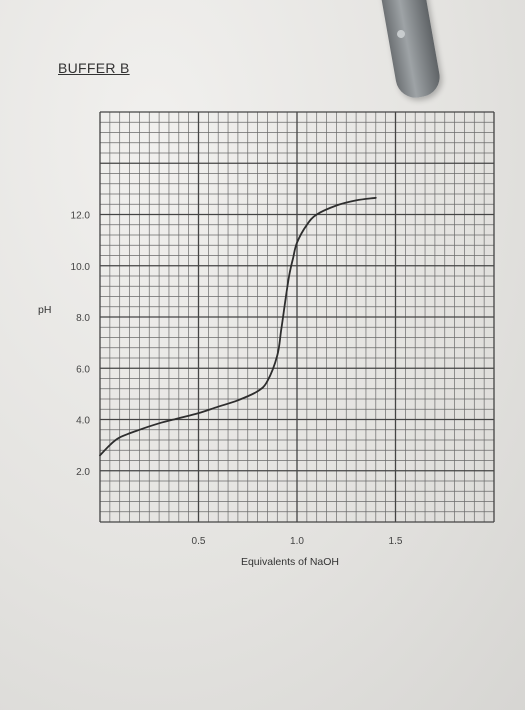 Image resolution: width=525 pixels, height=710 pixels. What do you see at coordinates (290, 562) in the screenshot?
I see `x-axis-label: Equivalents of NaOH` at bounding box center [290, 562].